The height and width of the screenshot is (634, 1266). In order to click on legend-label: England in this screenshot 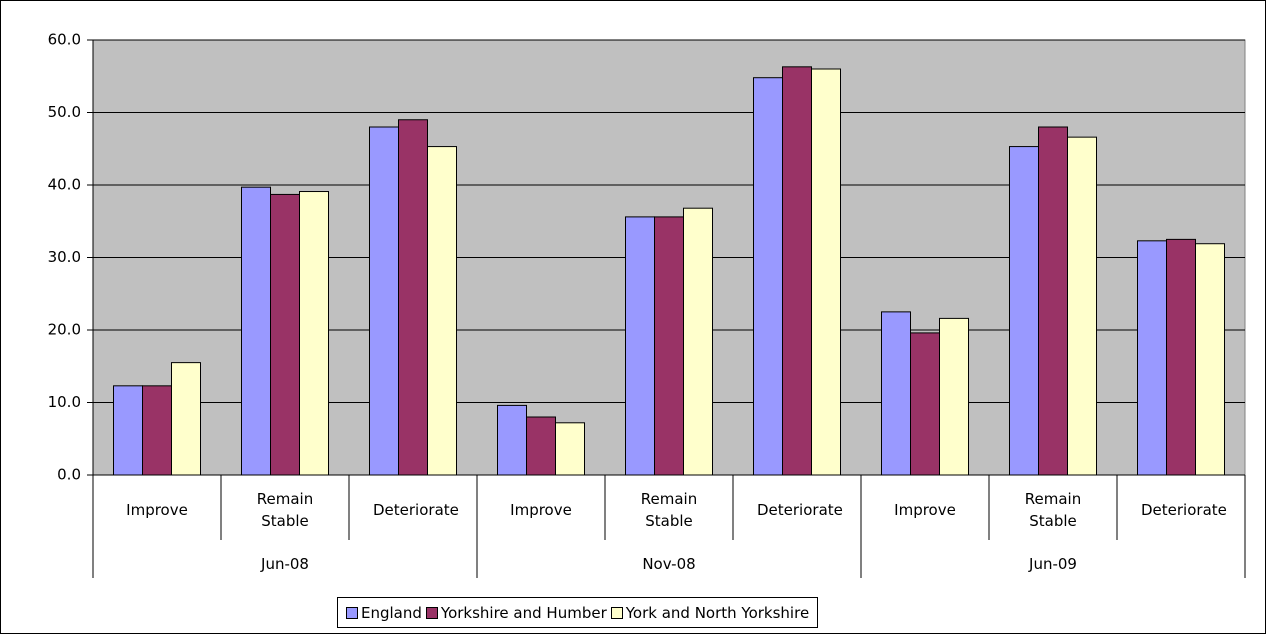, I will do `click(391, 612)`.